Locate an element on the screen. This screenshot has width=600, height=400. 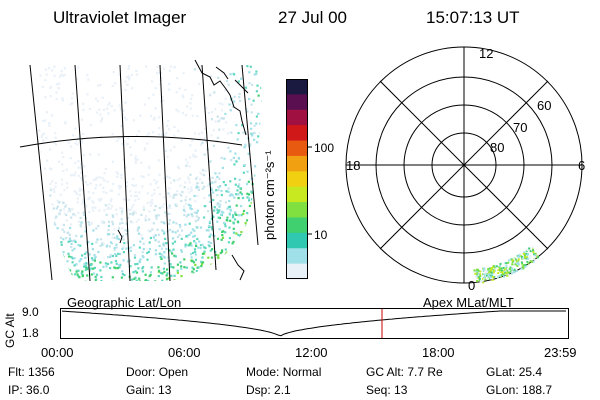
colorbar is located at coordinates (299, 179).